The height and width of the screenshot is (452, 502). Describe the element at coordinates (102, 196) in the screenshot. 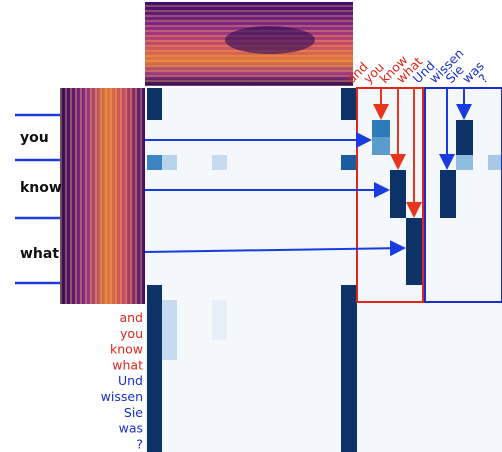

I see `spectrogram-left` at that location.